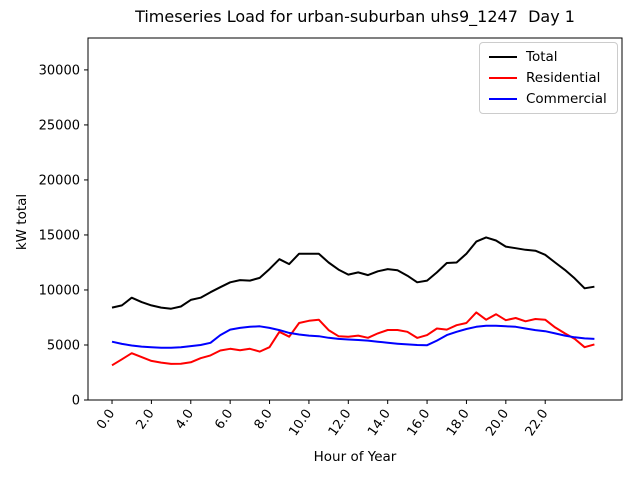  Describe the element at coordinates (355, 457) in the screenshot. I see `x-axis-label: Hour of Year` at that location.